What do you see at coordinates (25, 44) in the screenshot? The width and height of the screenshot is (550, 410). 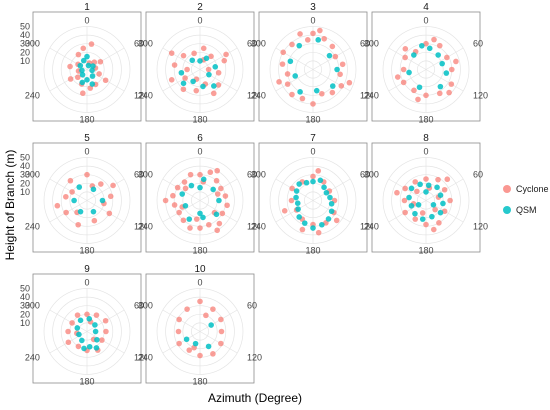 I see `radial-tick-label: 30` at bounding box center [25, 44].